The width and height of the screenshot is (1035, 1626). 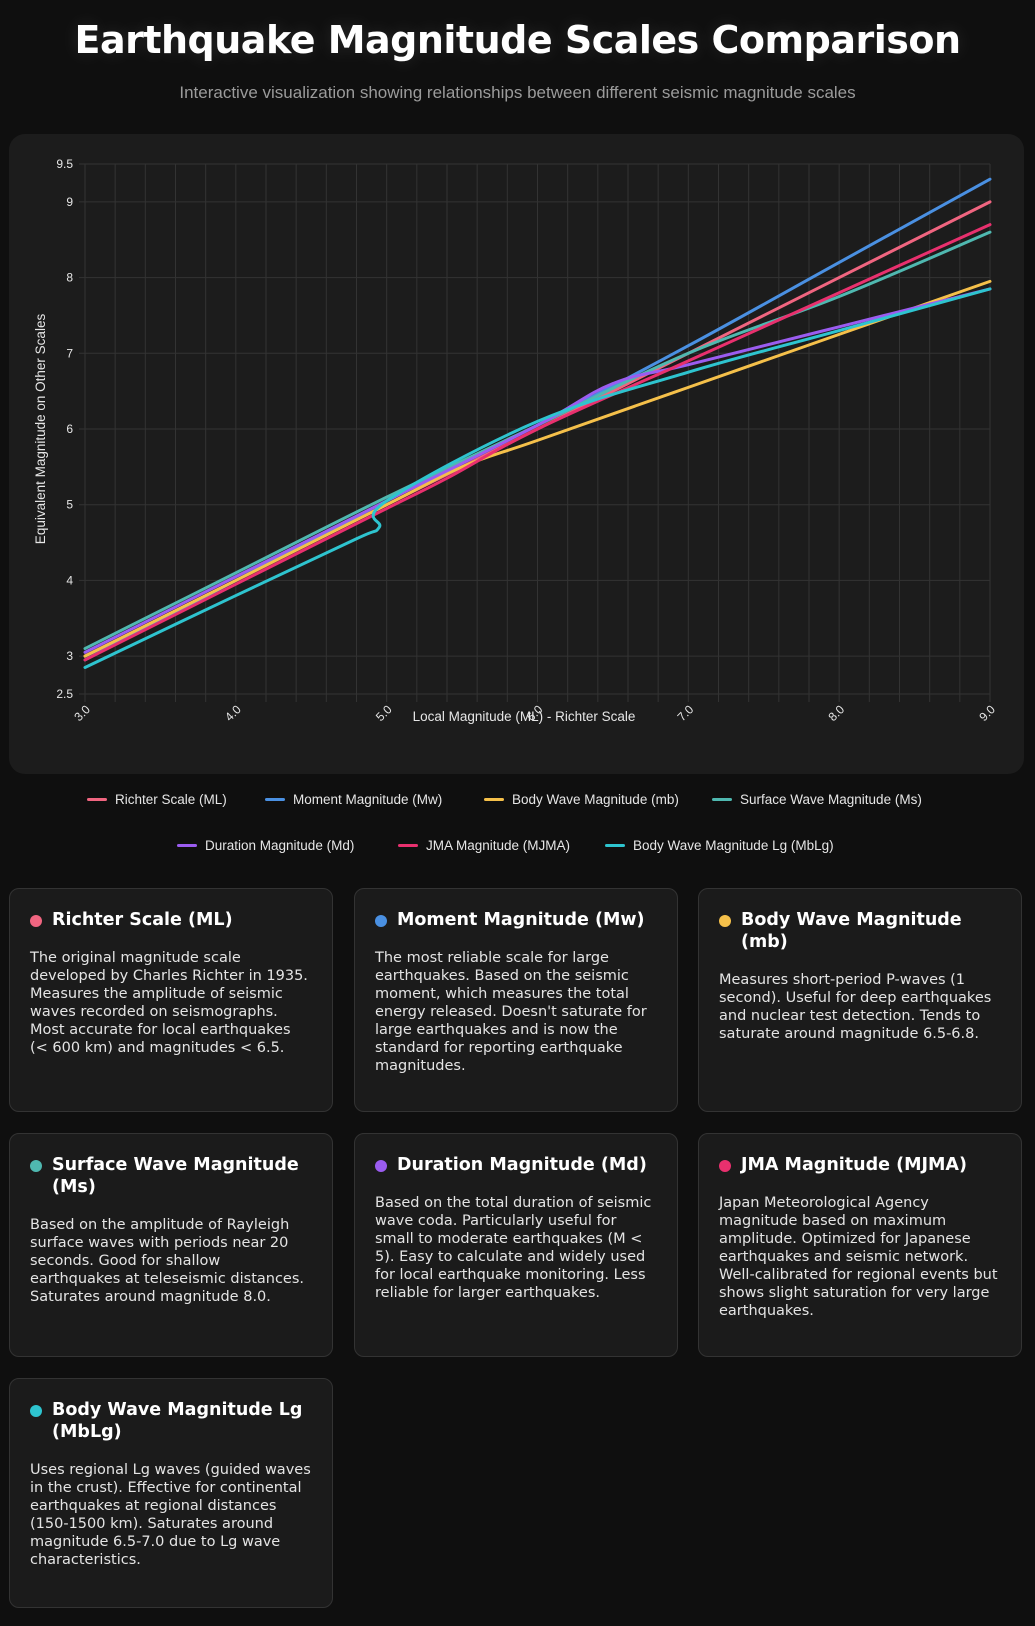 I want to click on y-tick-label: 8, so click(x=69, y=278).